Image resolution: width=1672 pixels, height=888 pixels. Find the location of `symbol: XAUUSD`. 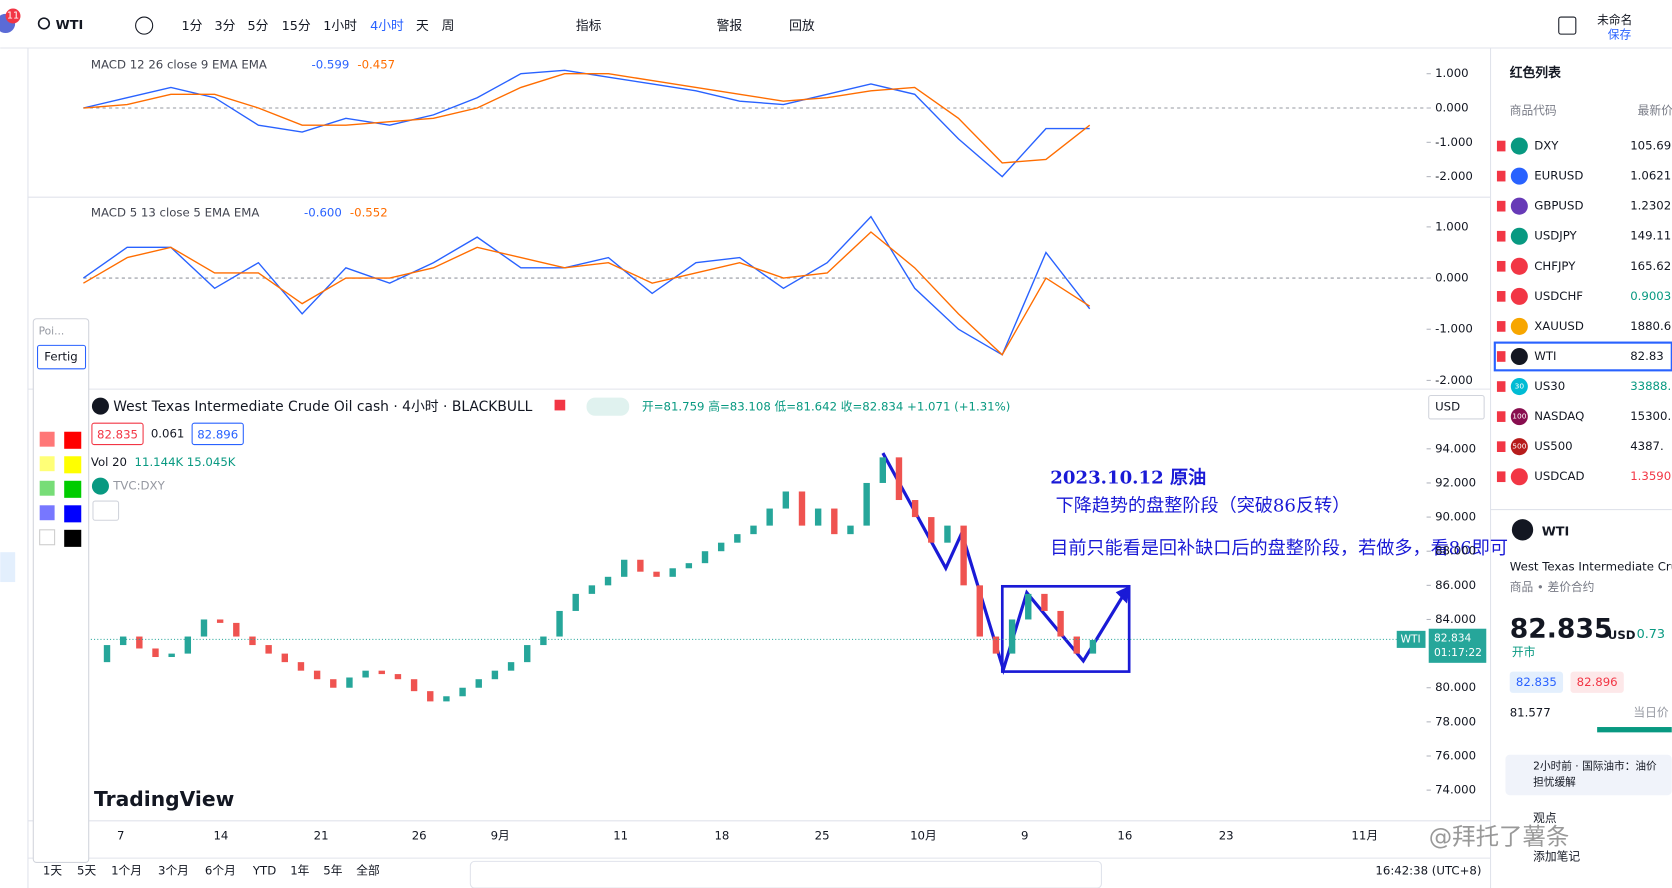

symbol: XAUUSD is located at coordinates (1559, 326).